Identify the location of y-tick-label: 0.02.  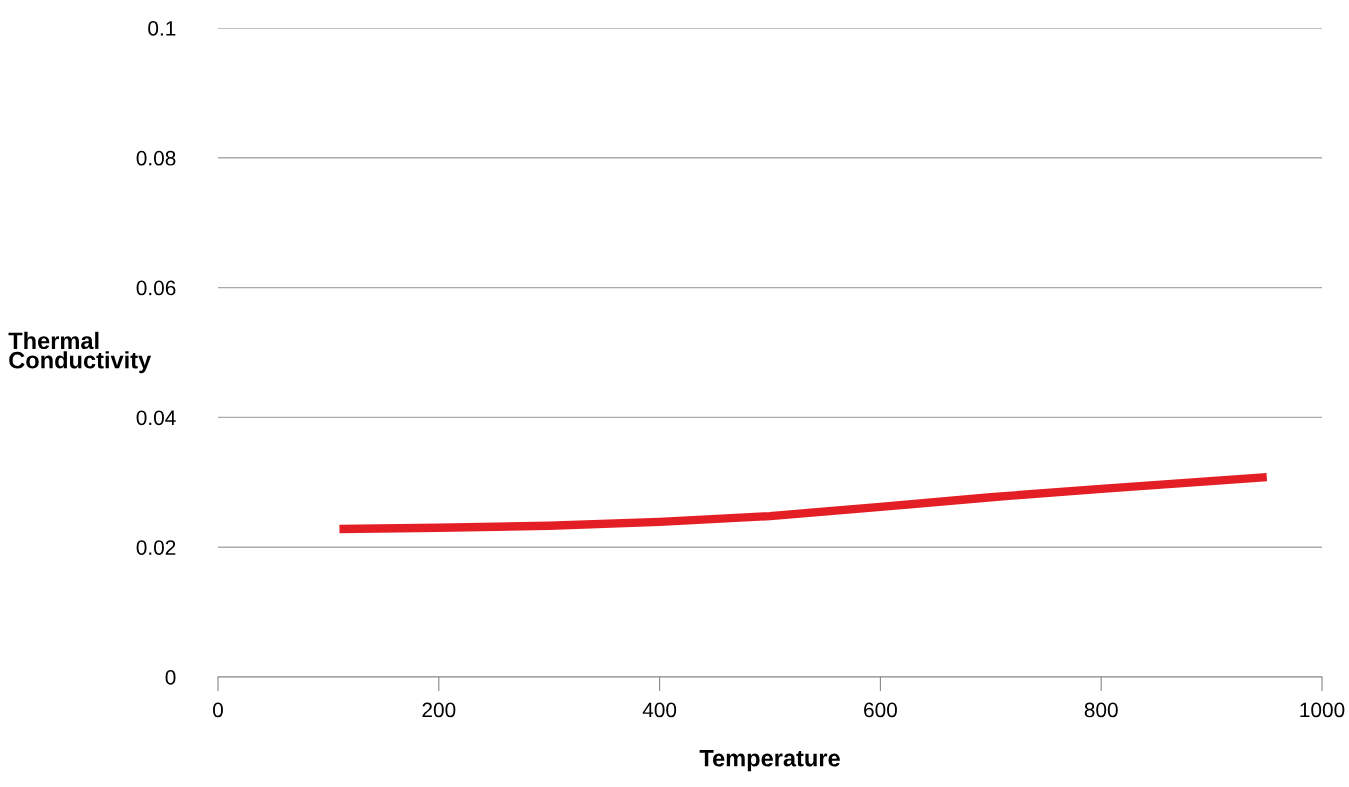
(156, 547).